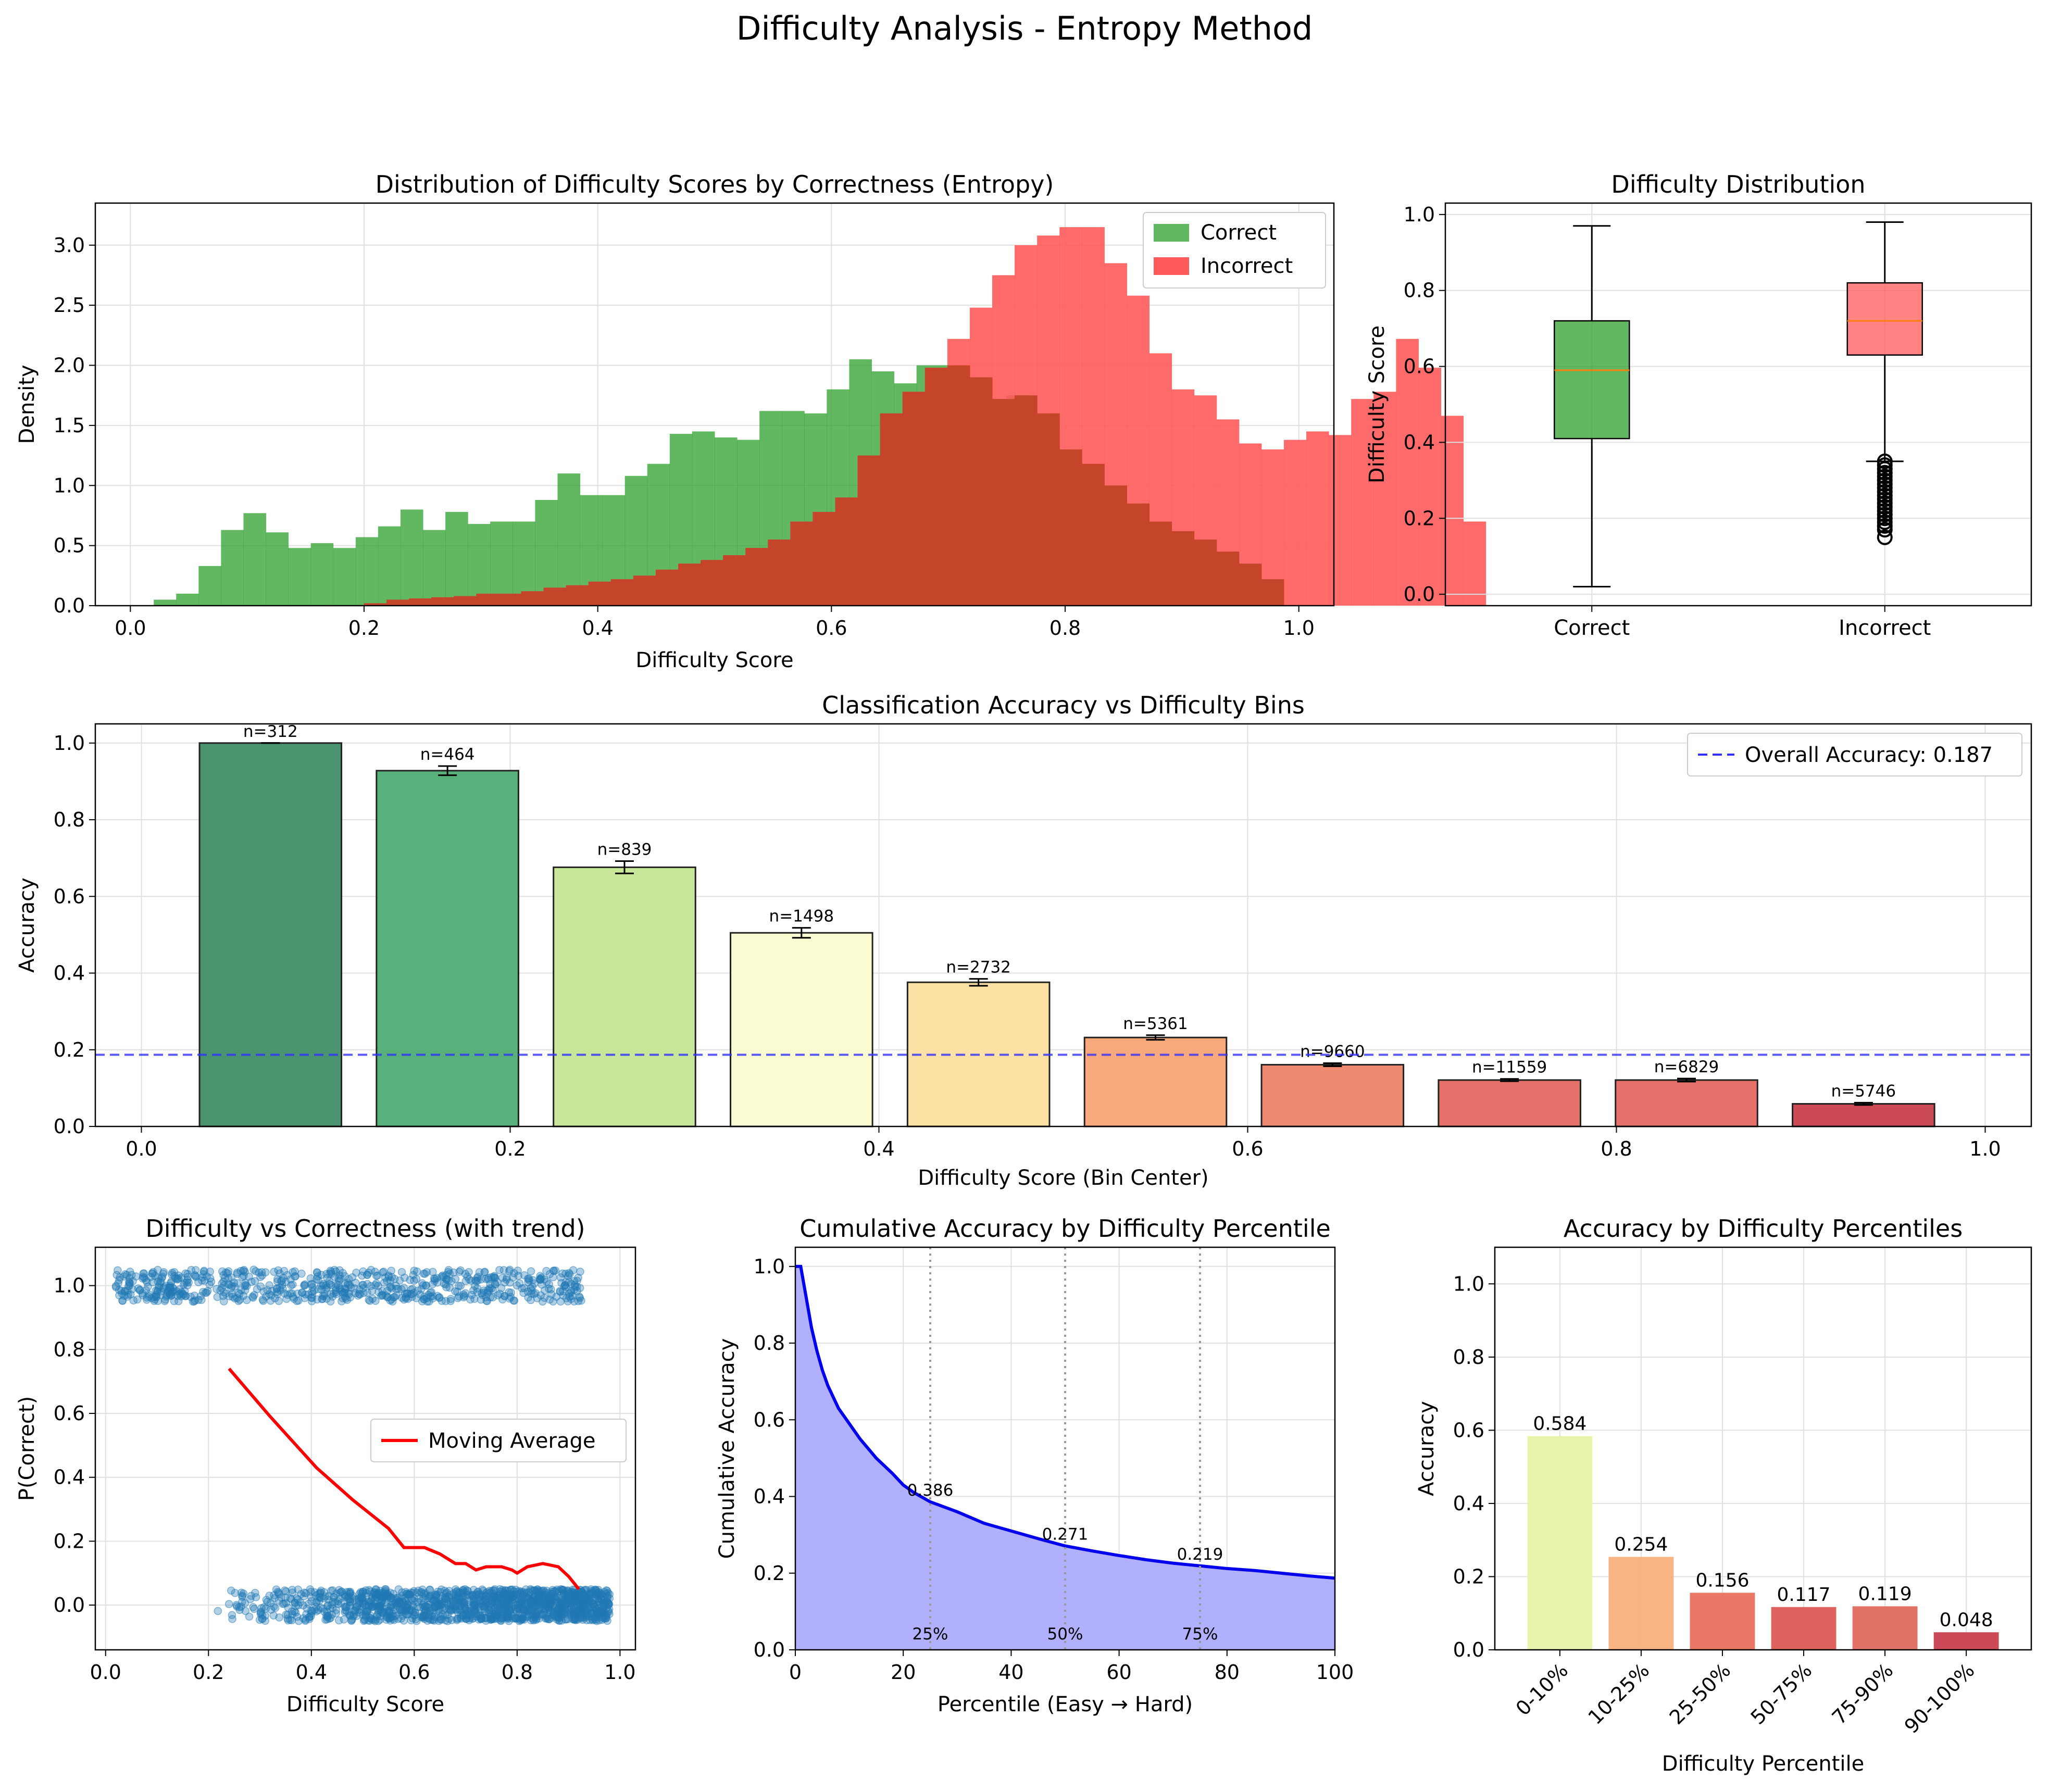 This screenshot has width=2049, height=1792. I want to click on histogram-x-tick-label: 0.0, so click(130, 628).